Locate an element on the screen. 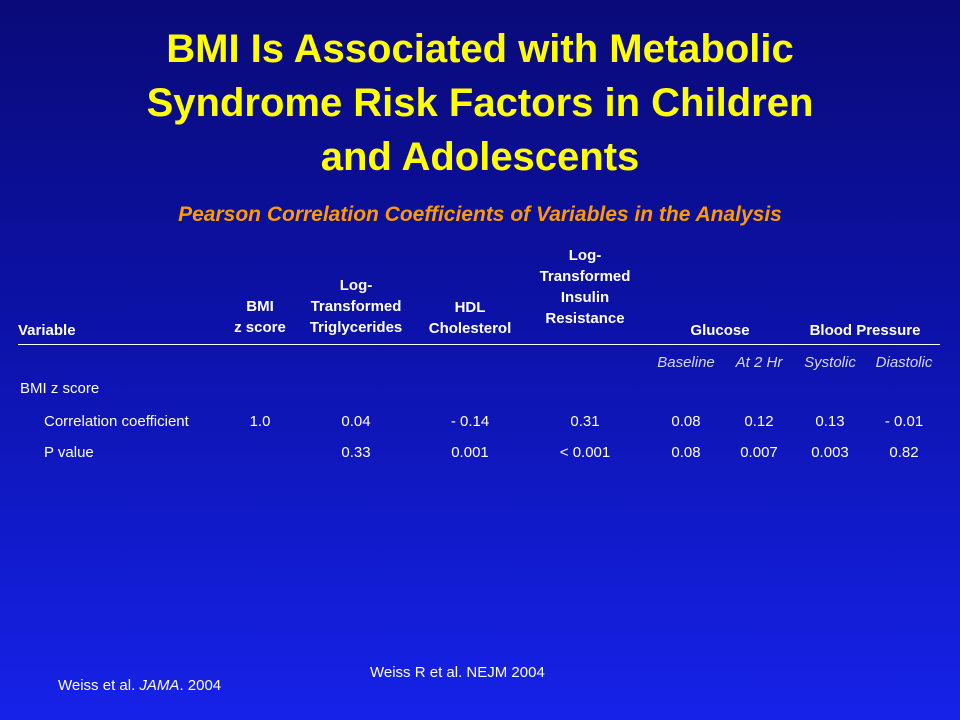 Image resolution: width=960 pixels, height=720 pixels. header-hdl-line: Cholesterol is located at coordinates (470, 328).